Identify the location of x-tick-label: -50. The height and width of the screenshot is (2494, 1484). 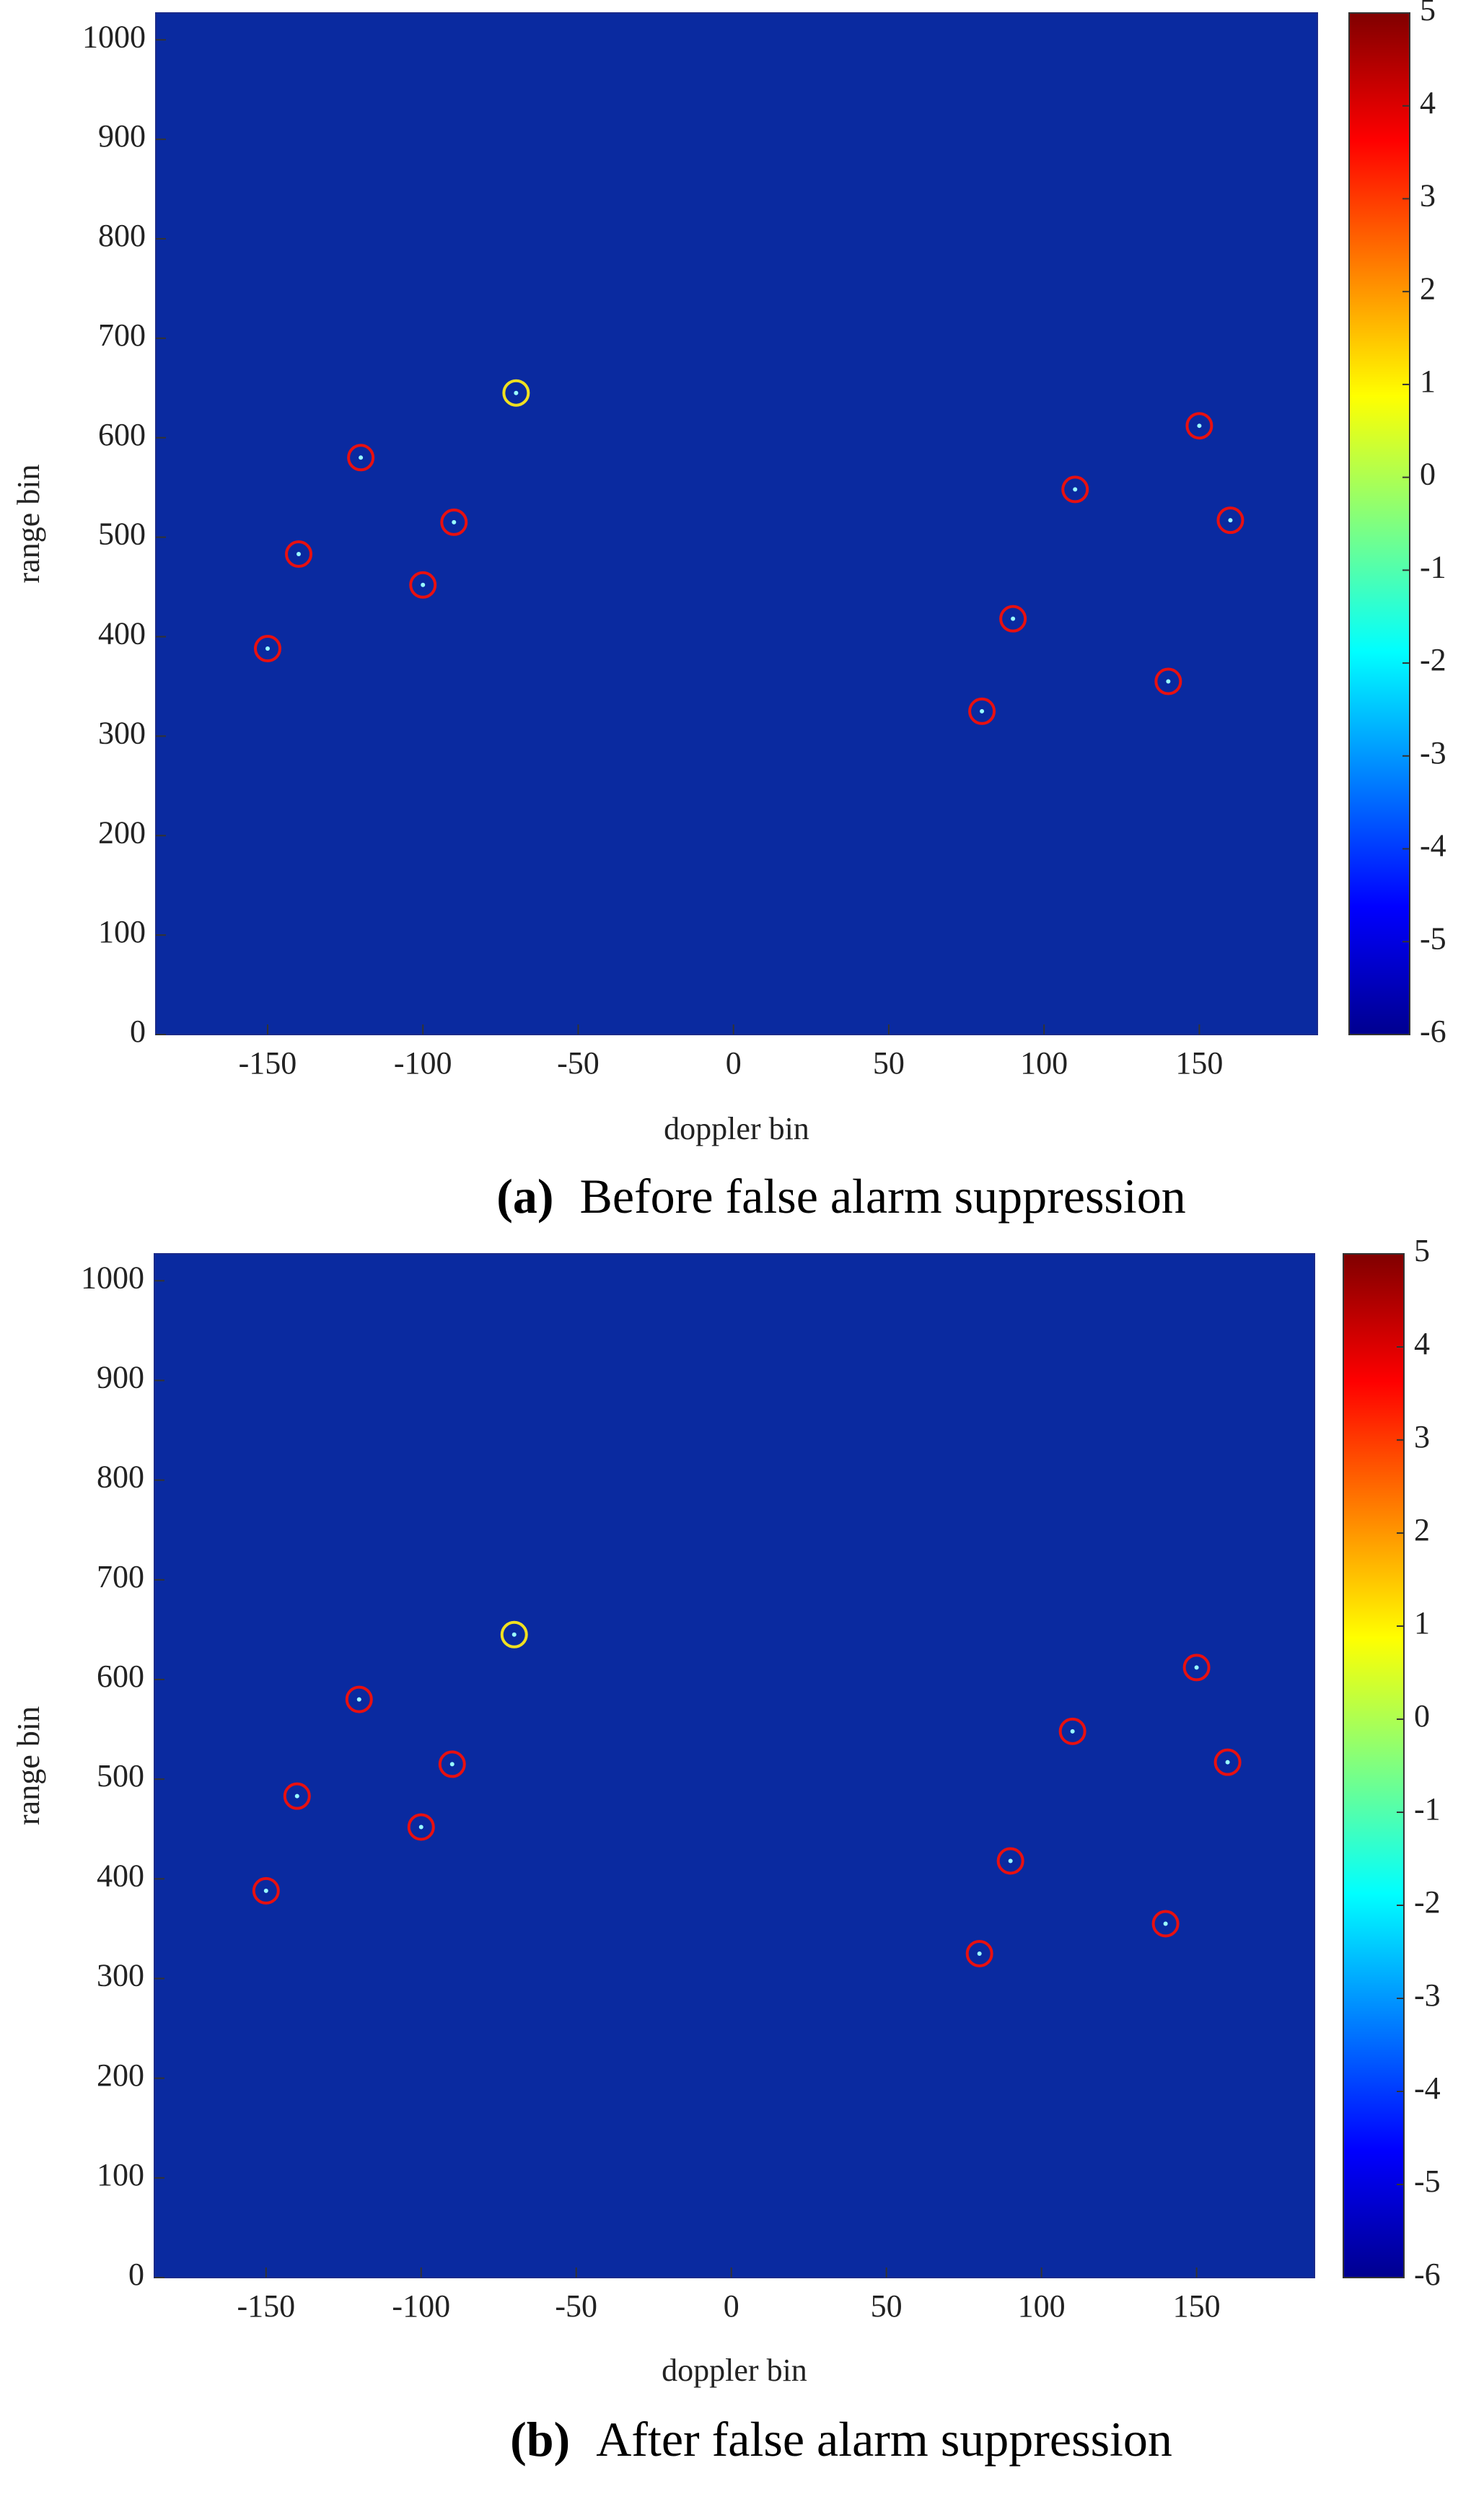
(578, 1063).